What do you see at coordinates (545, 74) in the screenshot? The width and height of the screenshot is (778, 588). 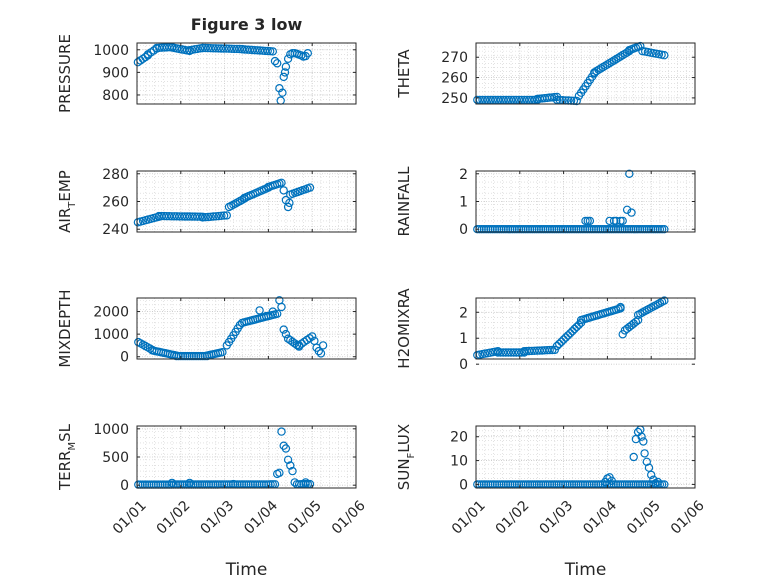 I see `panel-2: 250 260 270 THETA` at bounding box center [545, 74].